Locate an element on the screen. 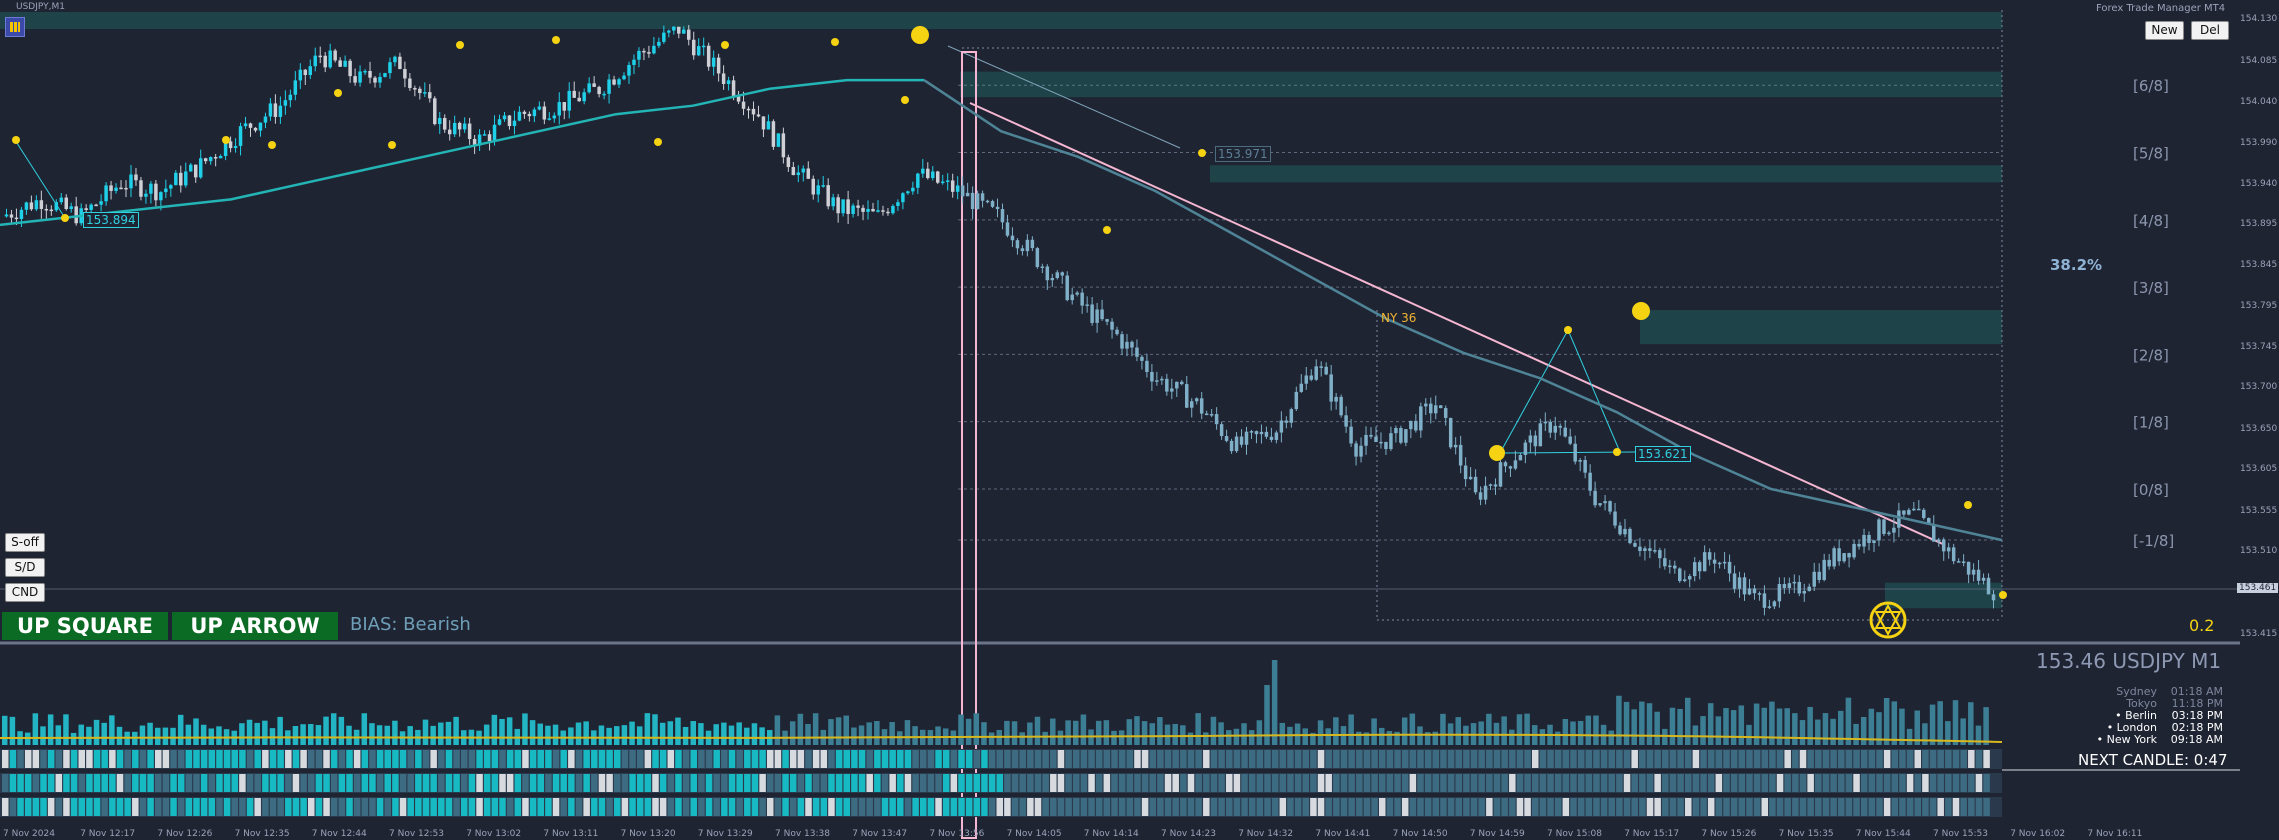  s-off-button: S-off is located at coordinates (25, 542).